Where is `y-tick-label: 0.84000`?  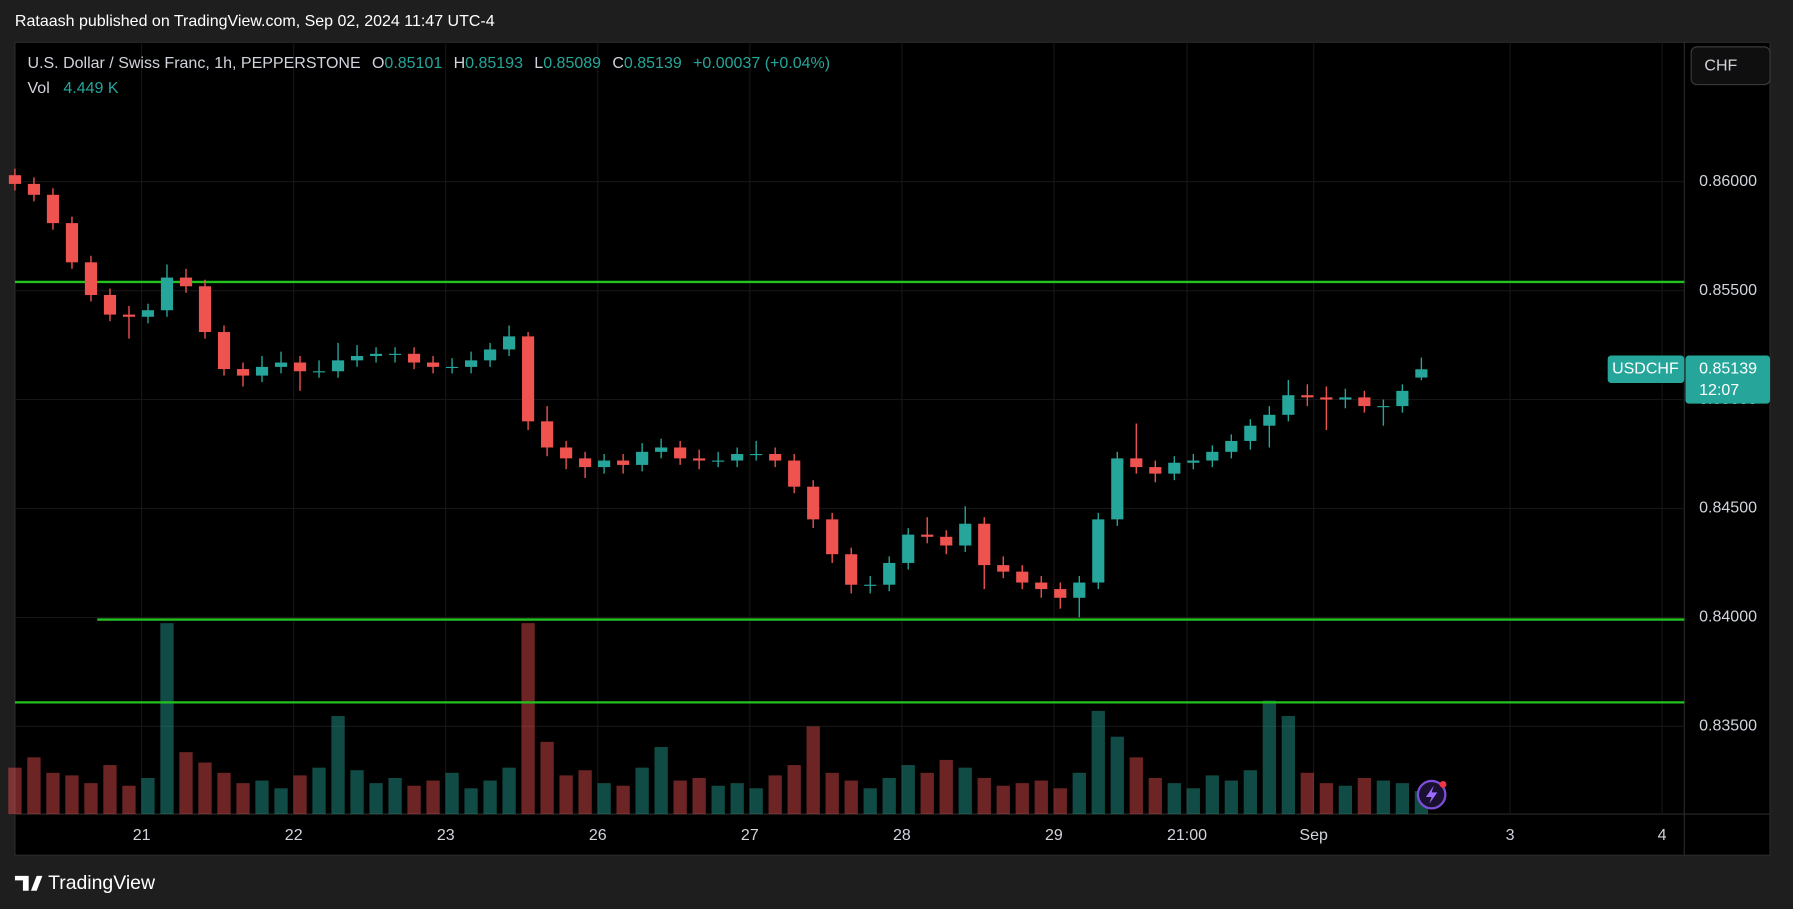
y-tick-label: 0.84000 is located at coordinates (1728, 617).